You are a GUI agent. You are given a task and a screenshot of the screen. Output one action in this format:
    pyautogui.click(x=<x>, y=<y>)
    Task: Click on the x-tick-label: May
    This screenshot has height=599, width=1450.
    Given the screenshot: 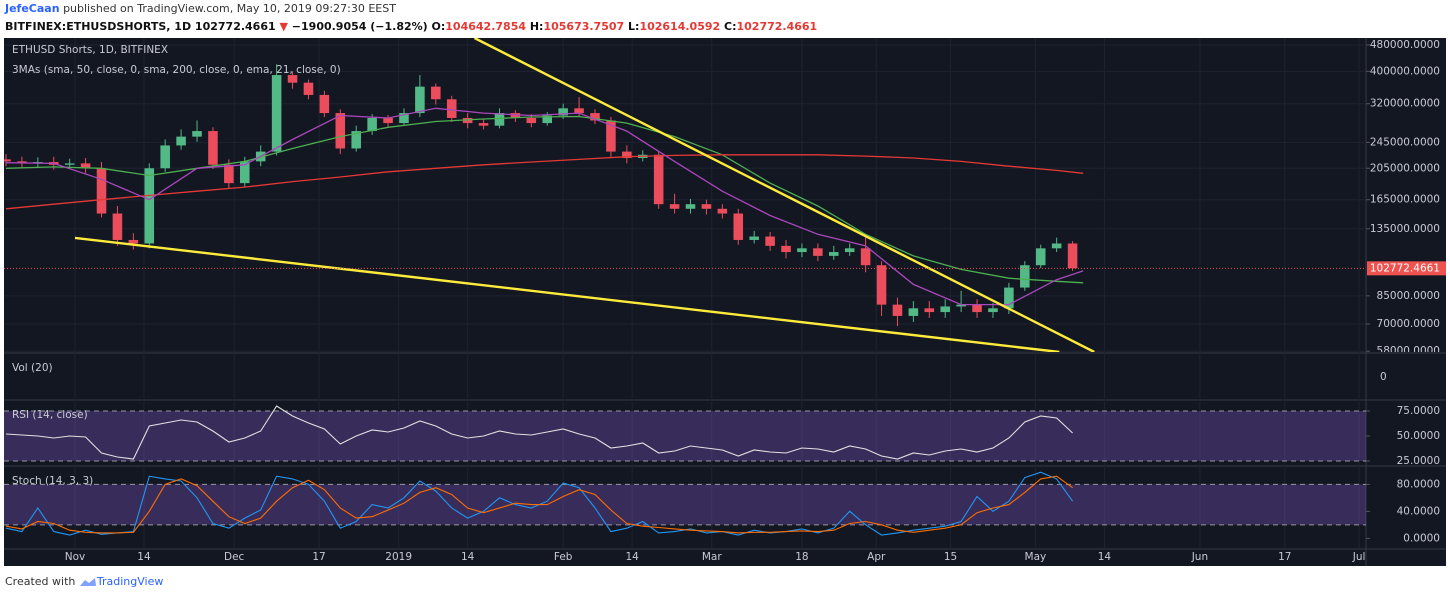 What is the action you would take?
    pyautogui.click(x=1036, y=557)
    